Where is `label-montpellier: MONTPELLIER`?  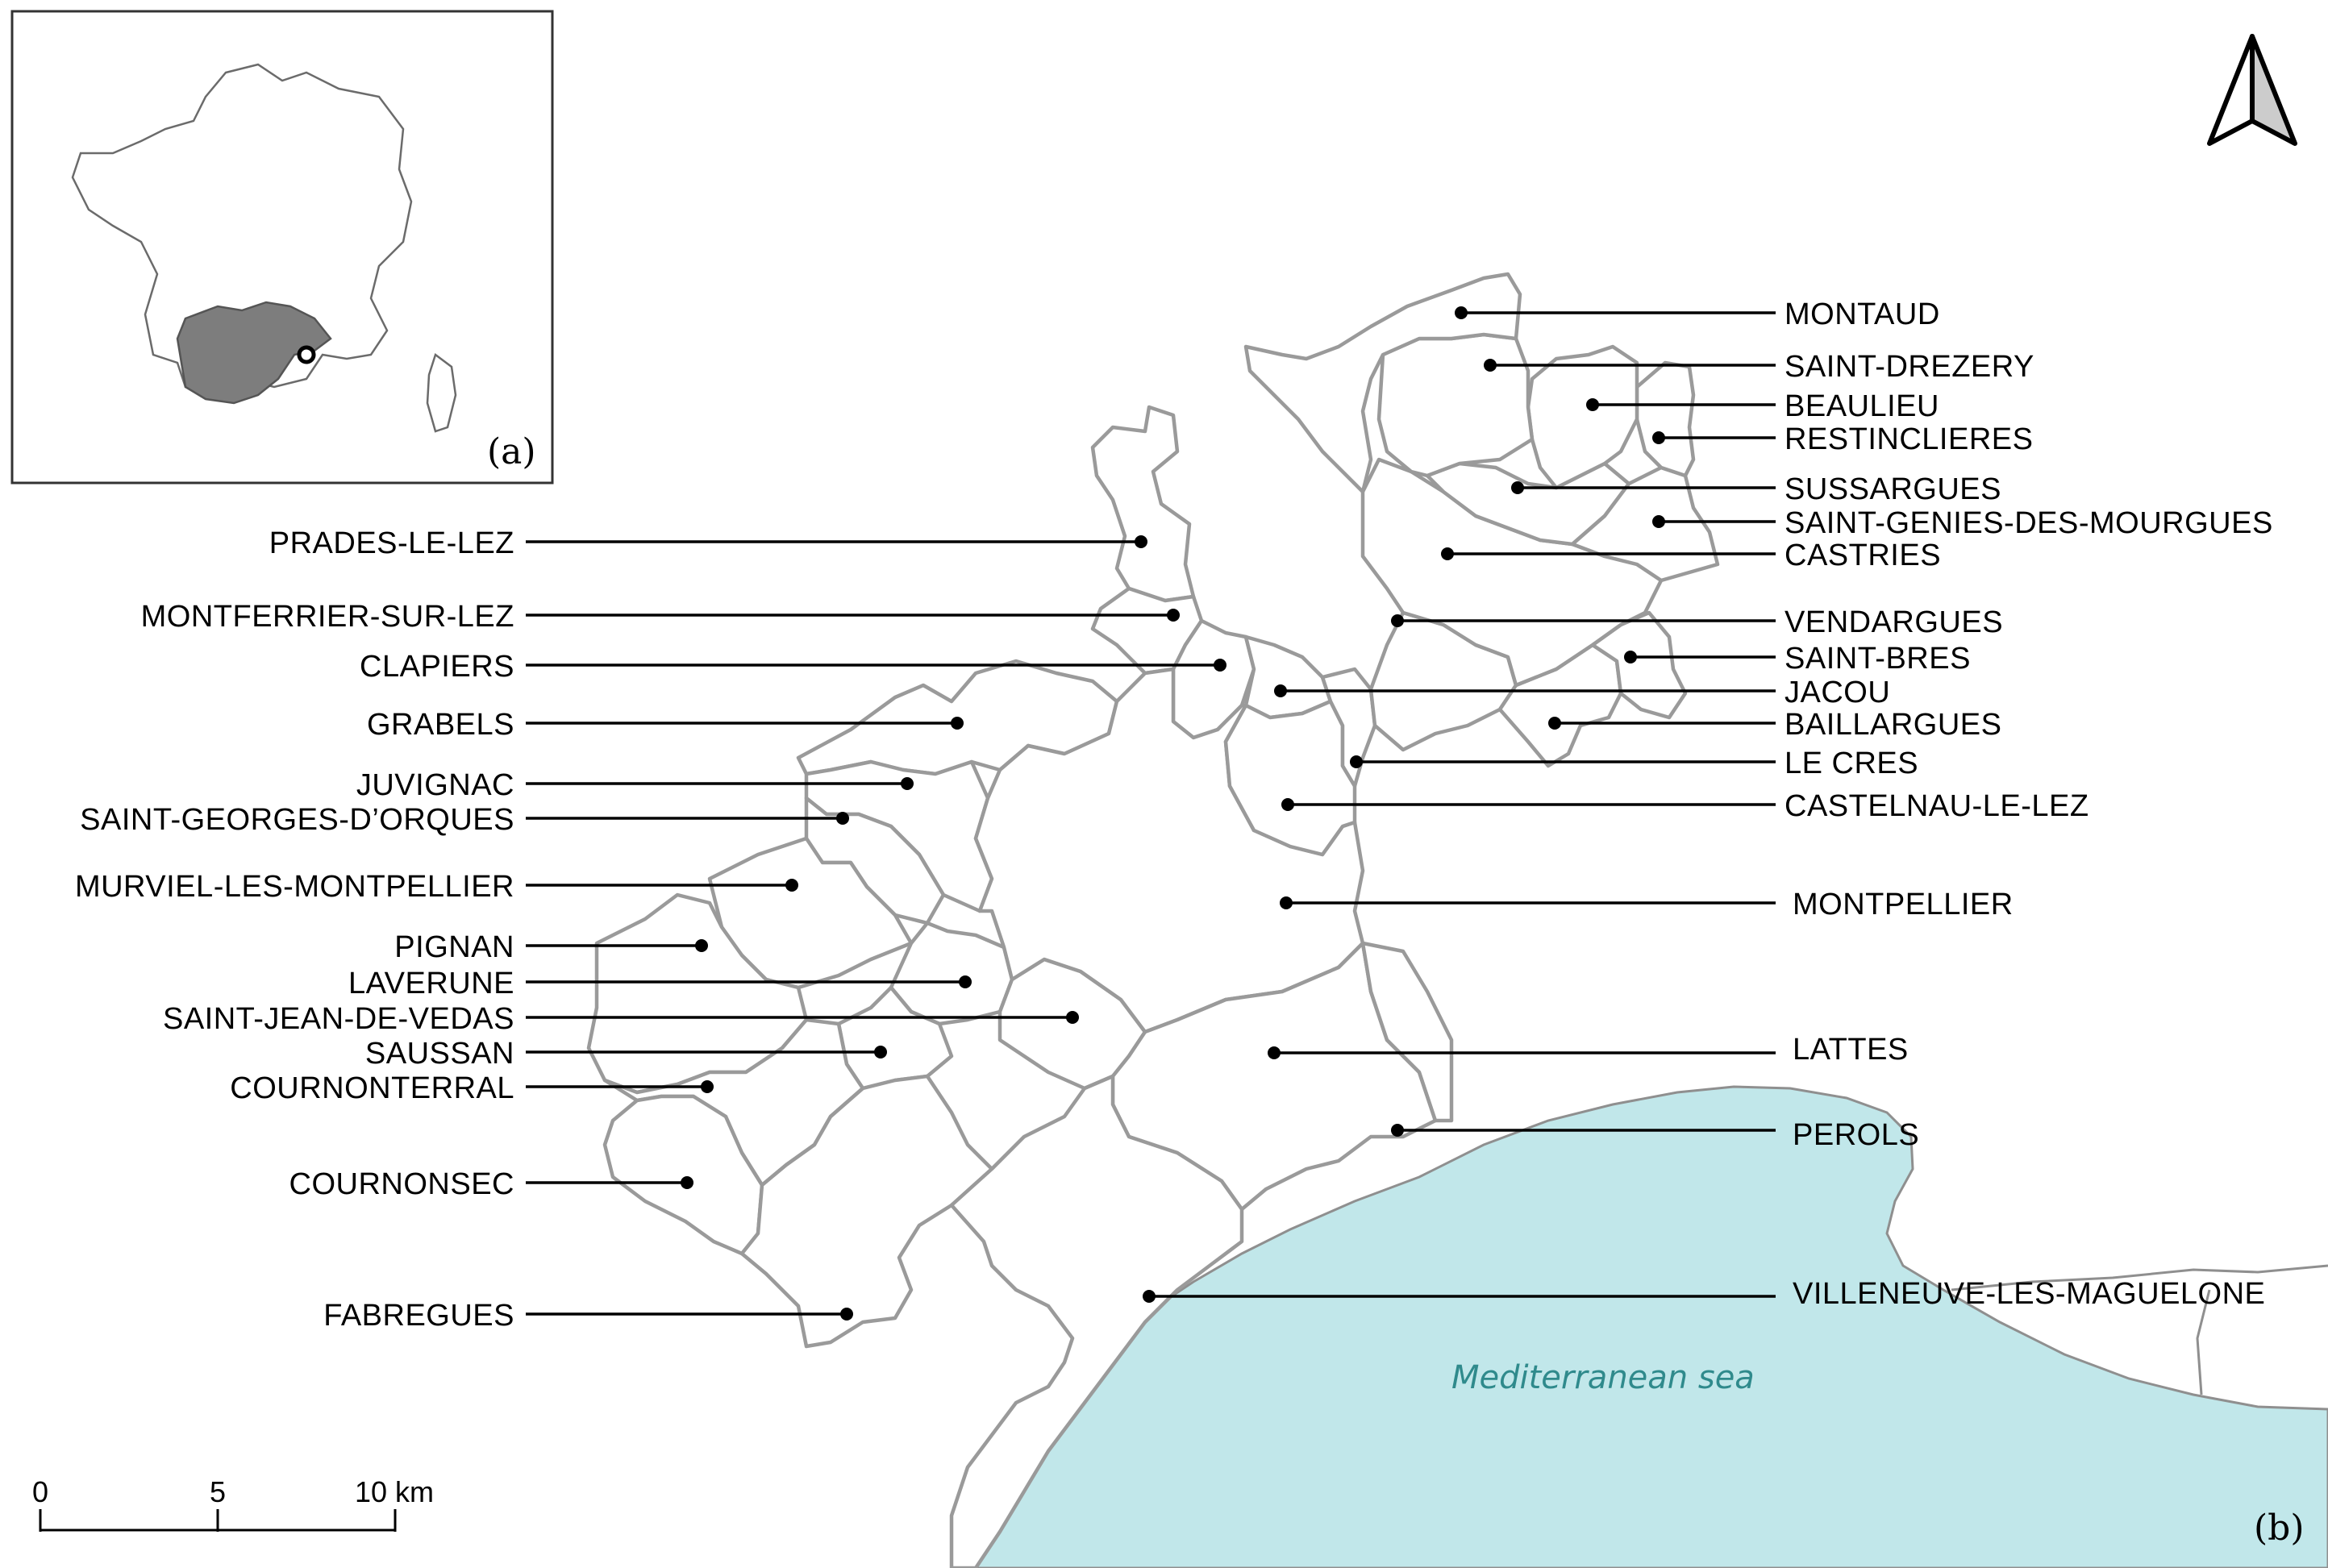 label-montpellier: MONTPELLIER is located at coordinates (1647, 904).